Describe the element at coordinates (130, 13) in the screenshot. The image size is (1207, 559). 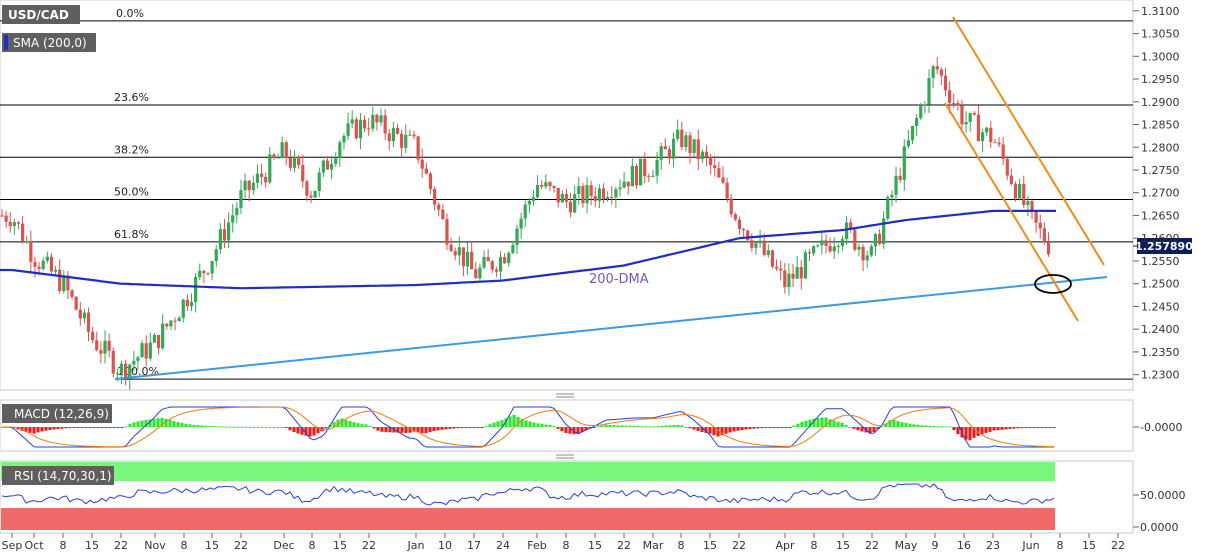
I see `fib-label: 0.0%` at that location.